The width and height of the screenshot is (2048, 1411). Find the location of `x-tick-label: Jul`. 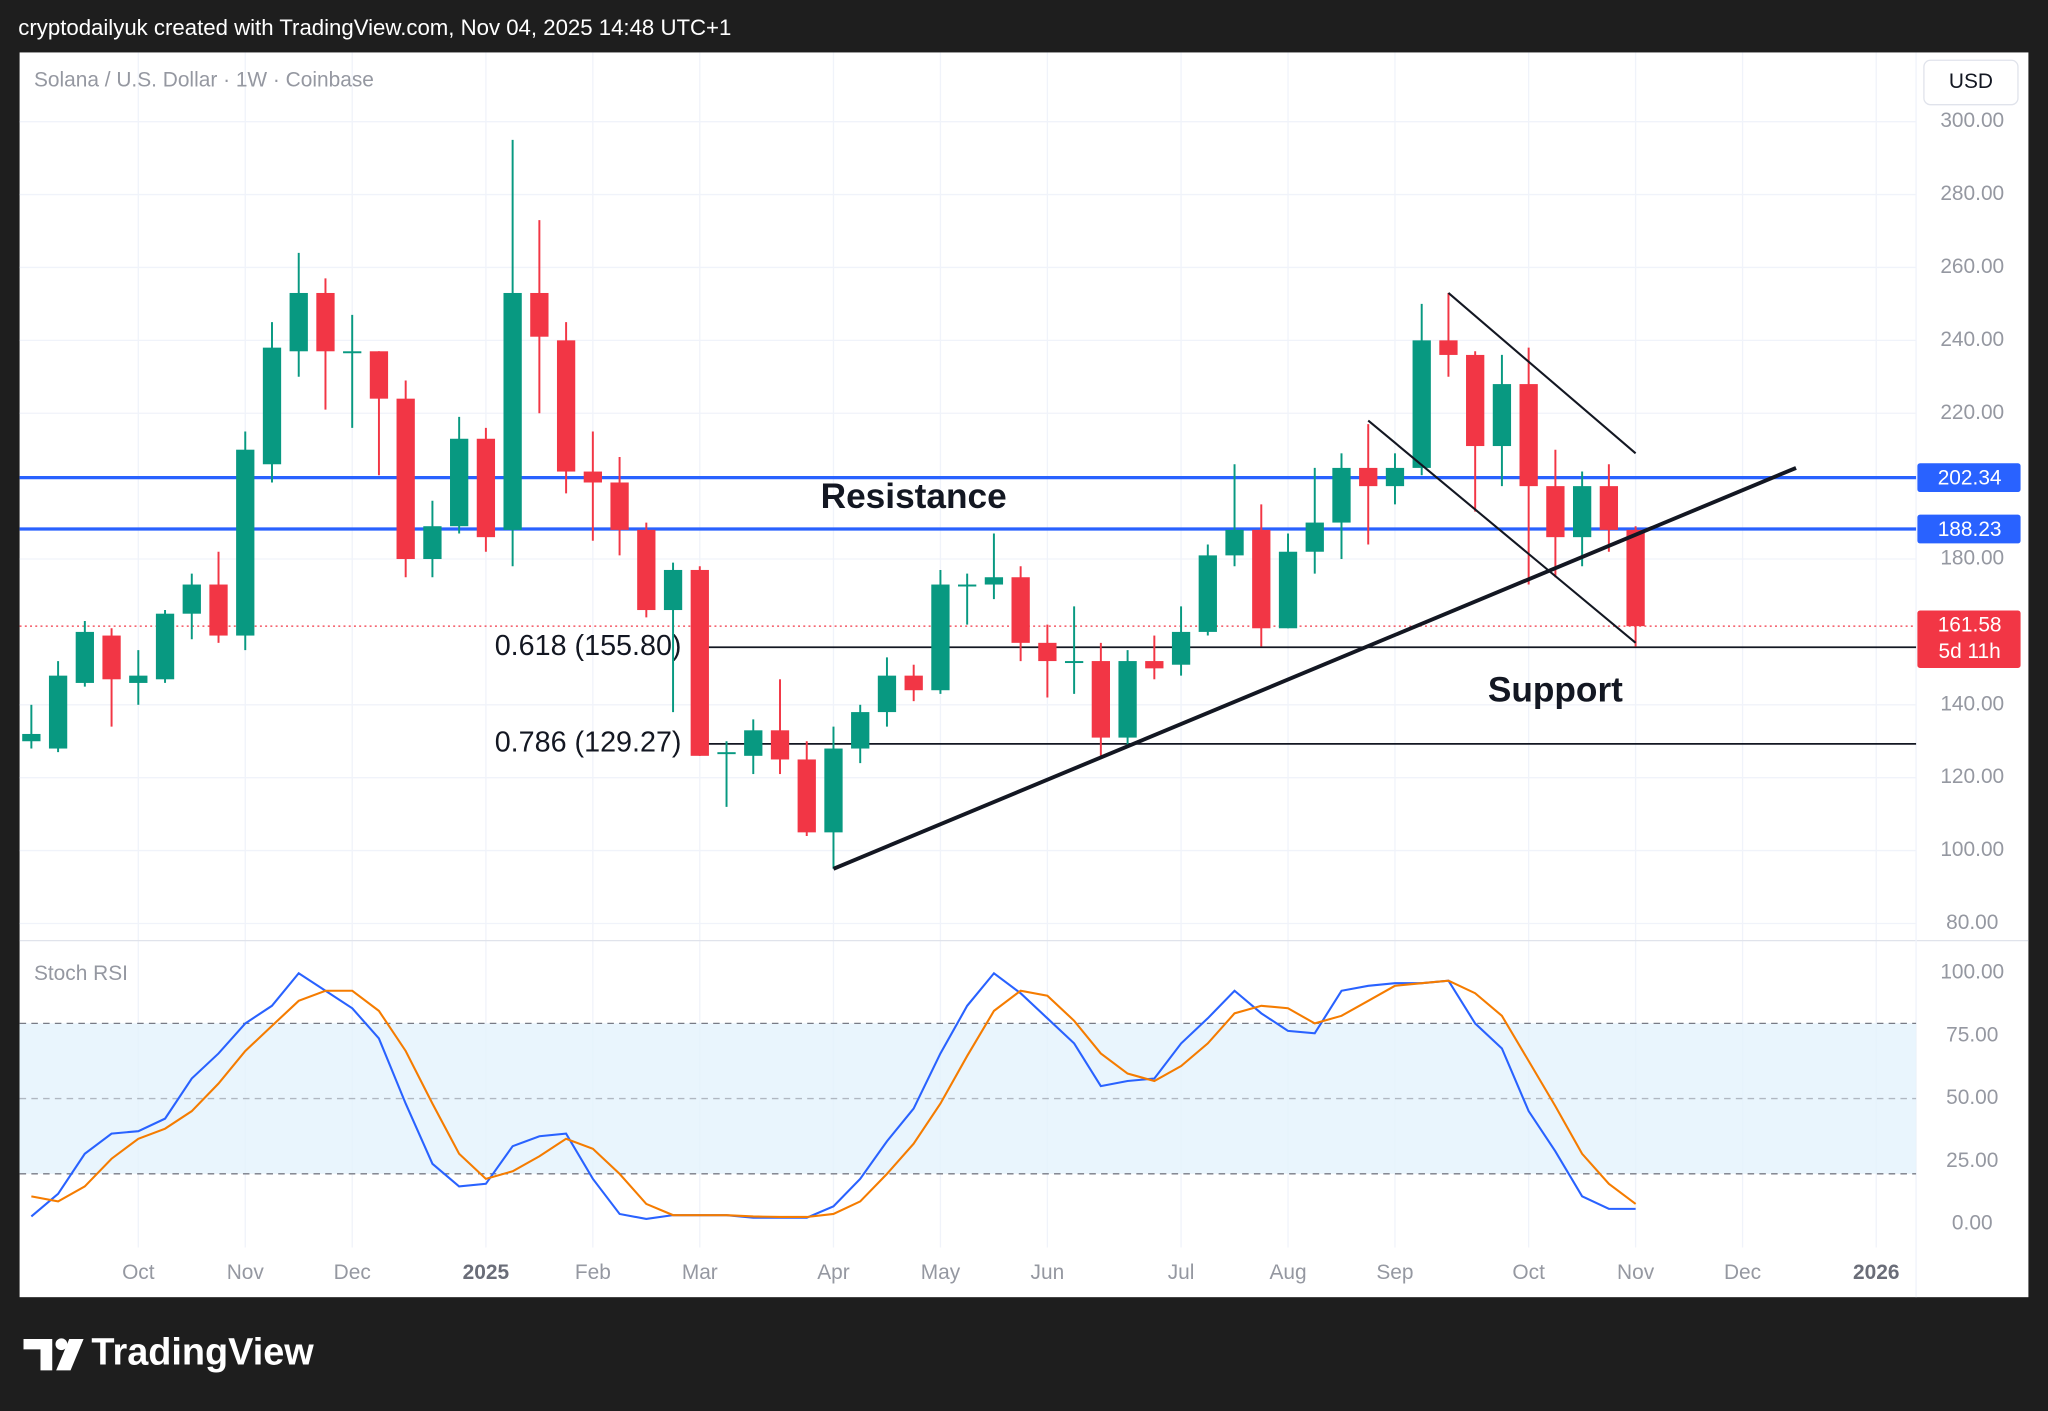

x-tick-label: Jul is located at coordinates (1181, 1272).